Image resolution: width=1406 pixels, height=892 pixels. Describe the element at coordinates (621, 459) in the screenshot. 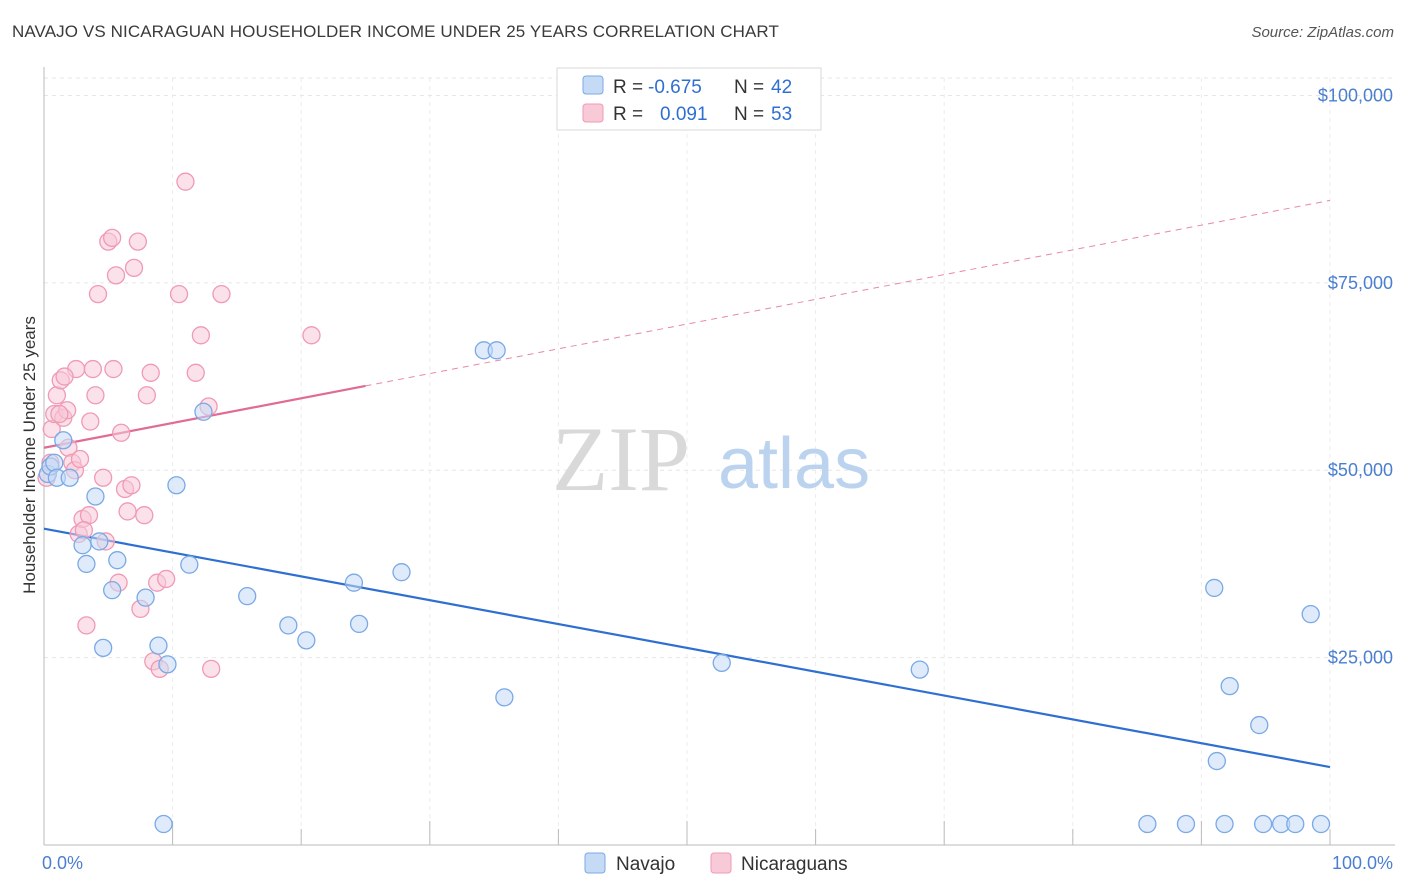

I see `watermark-zip: ZIP` at that location.